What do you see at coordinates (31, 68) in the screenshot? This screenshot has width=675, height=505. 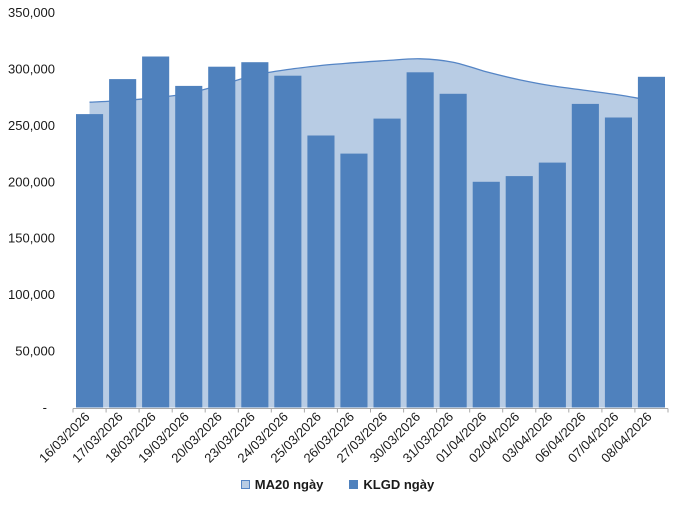 I see `y-tick-label: 300,000` at bounding box center [31, 68].